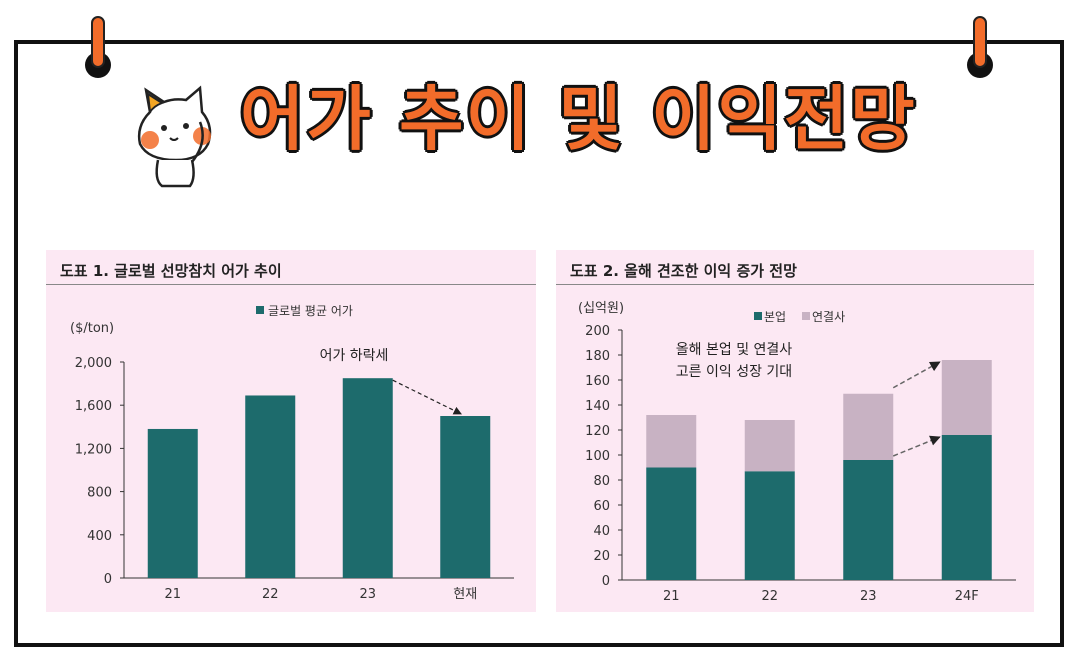 The height and width of the screenshot is (663, 1080). What do you see at coordinates (601, 531) in the screenshot?
I see `y-tick-label: 40` at bounding box center [601, 531].